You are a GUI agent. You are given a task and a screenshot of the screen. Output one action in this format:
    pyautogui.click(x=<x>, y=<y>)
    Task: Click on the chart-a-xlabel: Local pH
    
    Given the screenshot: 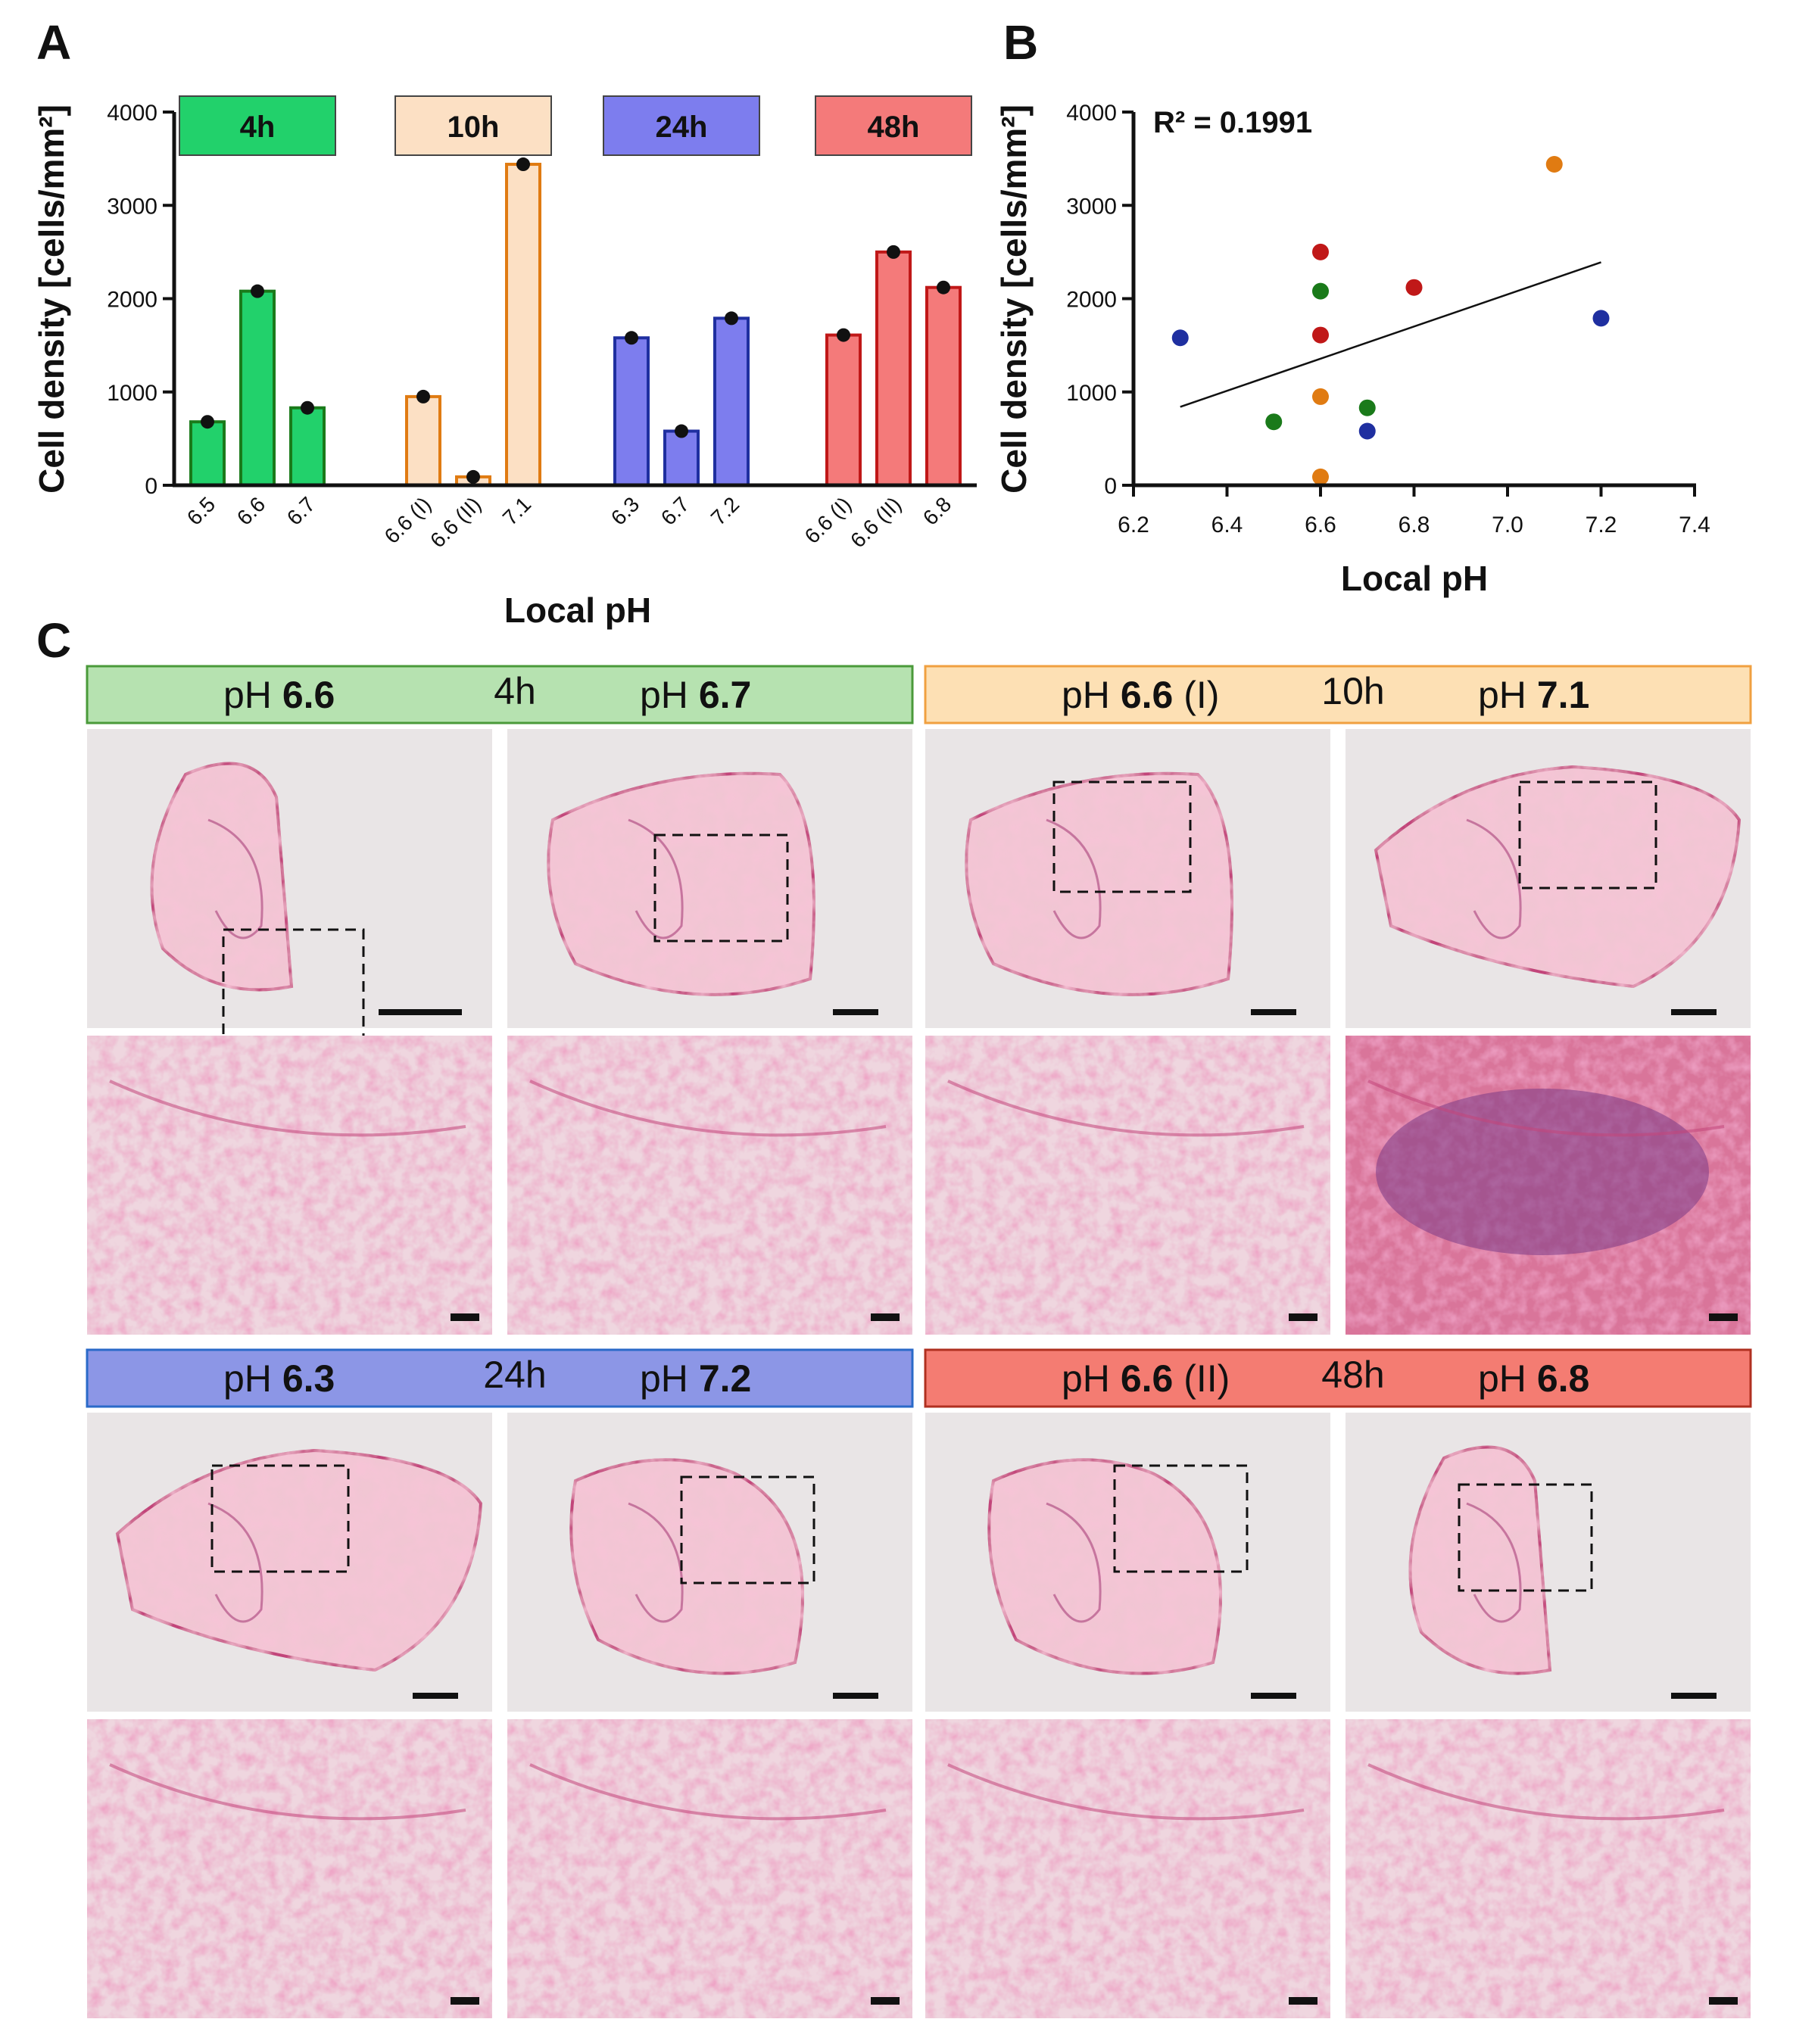 What is the action you would take?
    pyautogui.click(x=577, y=610)
    